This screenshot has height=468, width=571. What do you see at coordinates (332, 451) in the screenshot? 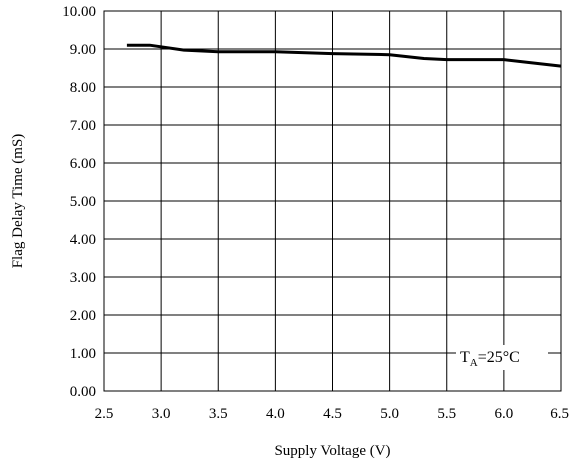
I see `x-axis-title: Supply Voltage (V)` at bounding box center [332, 451].